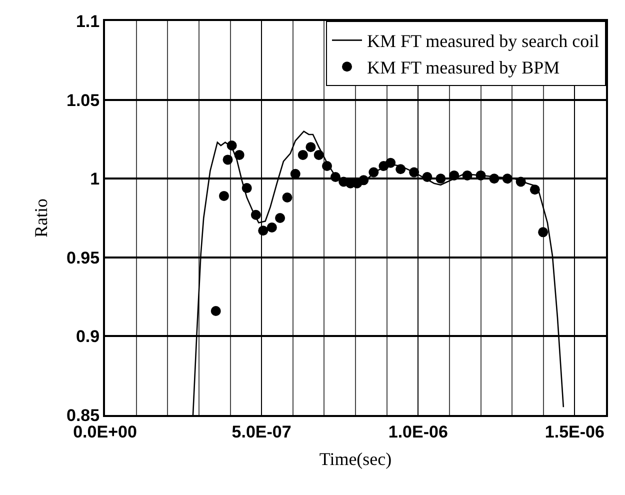  I want to click on y-tick-label: 0.9, so click(88, 336).